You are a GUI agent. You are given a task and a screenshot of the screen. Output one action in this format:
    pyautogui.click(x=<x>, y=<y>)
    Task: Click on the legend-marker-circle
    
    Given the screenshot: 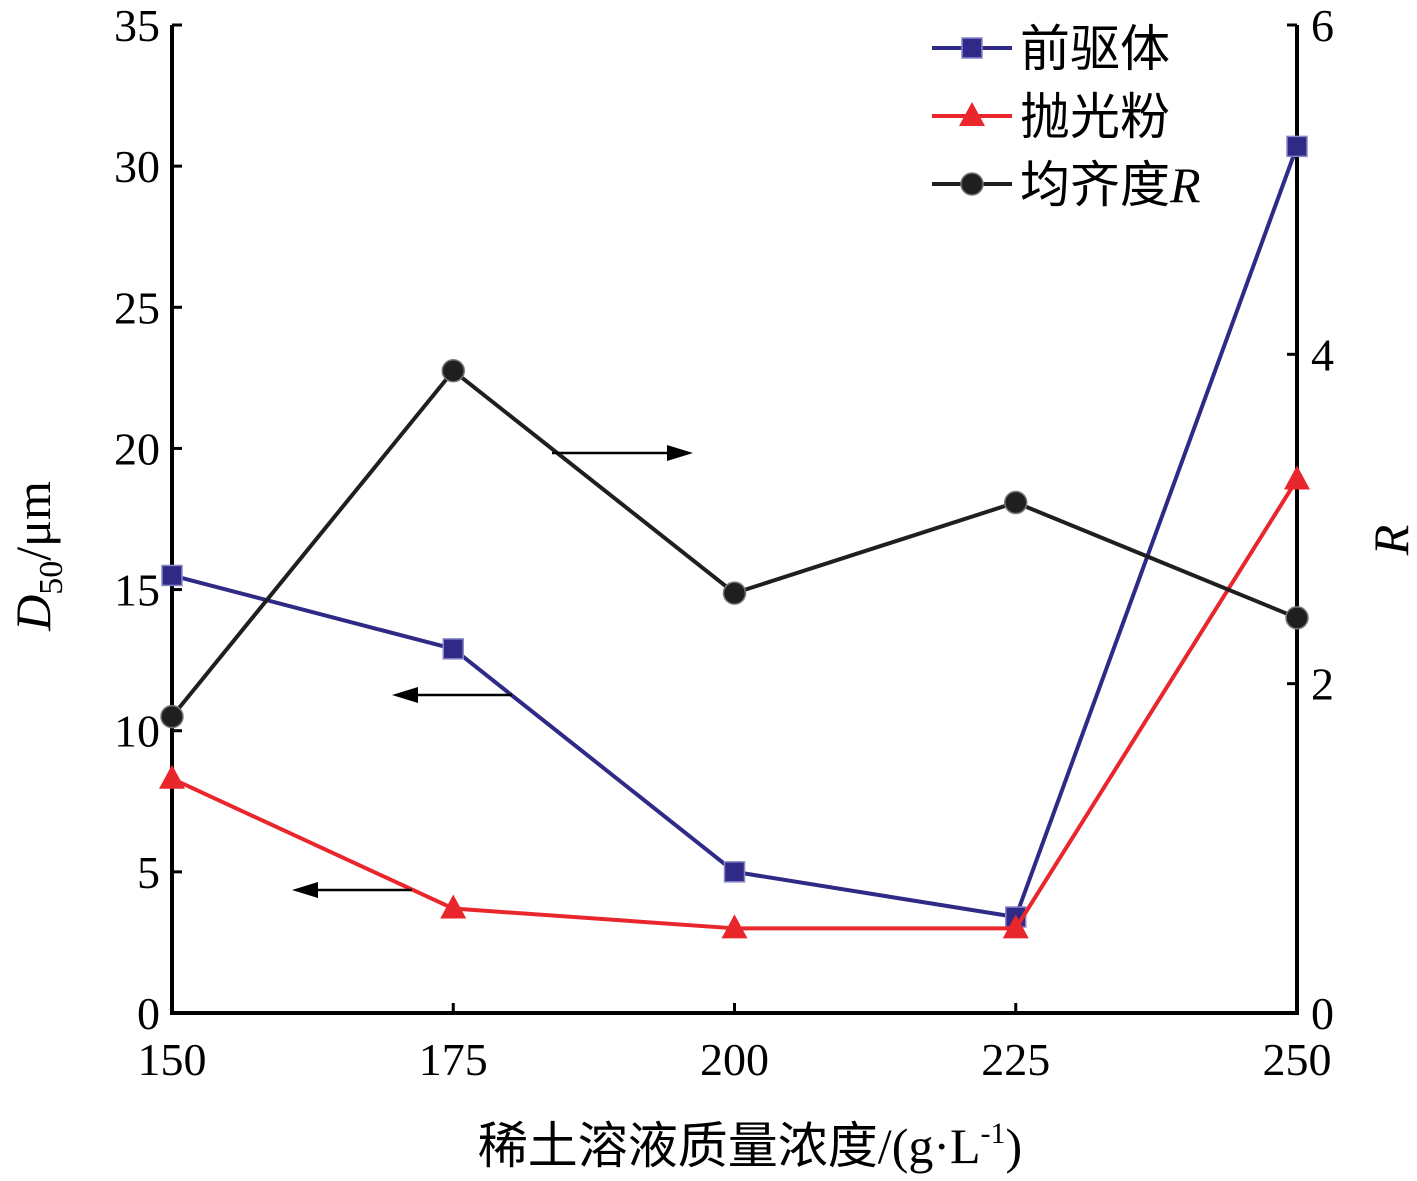 What is the action you would take?
    pyautogui.click(x=972, y=184)
    